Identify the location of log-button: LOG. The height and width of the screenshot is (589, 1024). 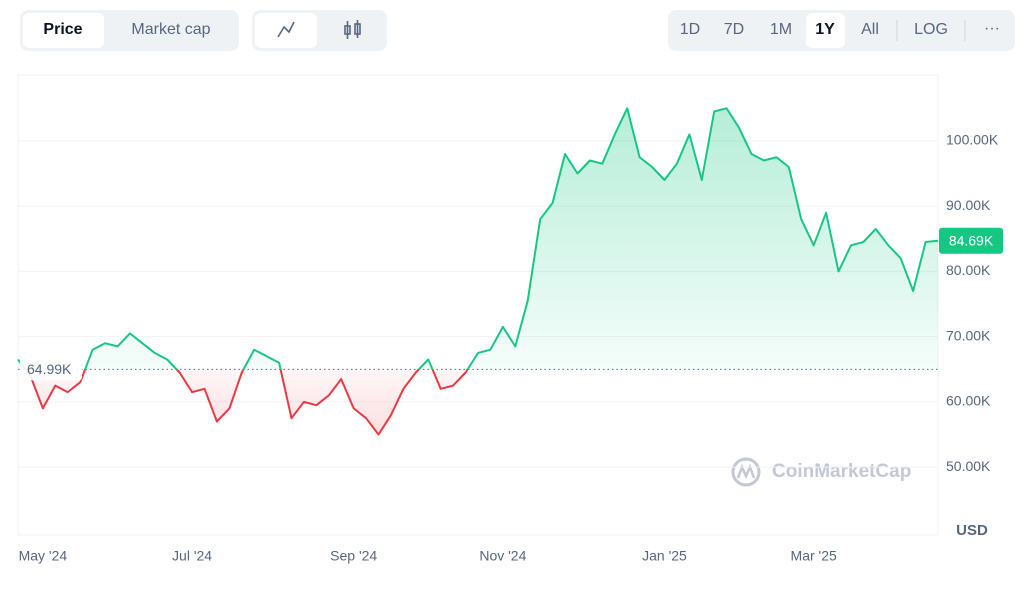
(931, 29).